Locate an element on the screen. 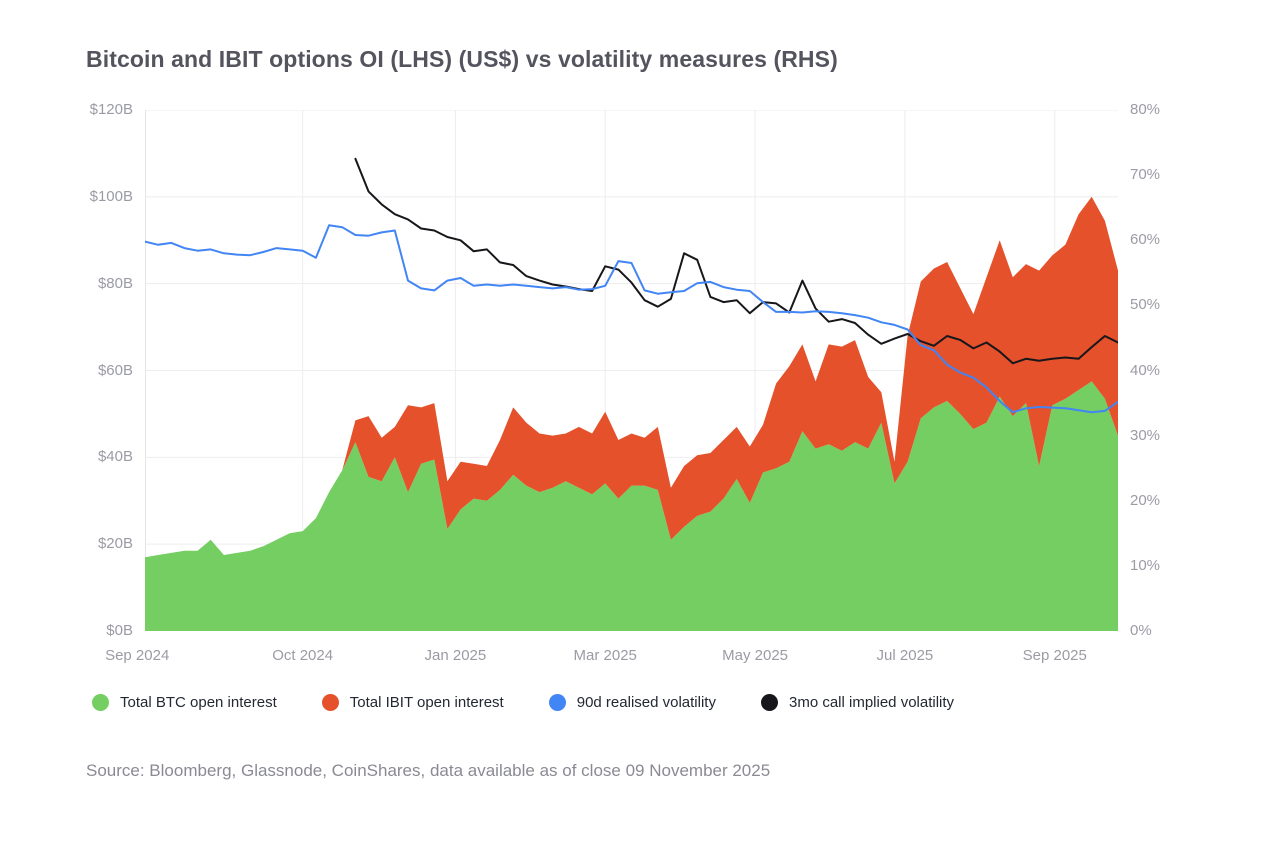 Image resolution: width=1286 pixels, height=854 pixels. right-axis-tick-label: 70% is located at coordinates (1145, 175).